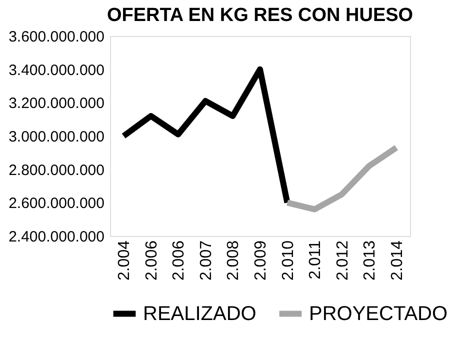 This screenshot has height=345, width=475. I want to click on y-tick-label: 3.400.000.000, so click(56, 70).